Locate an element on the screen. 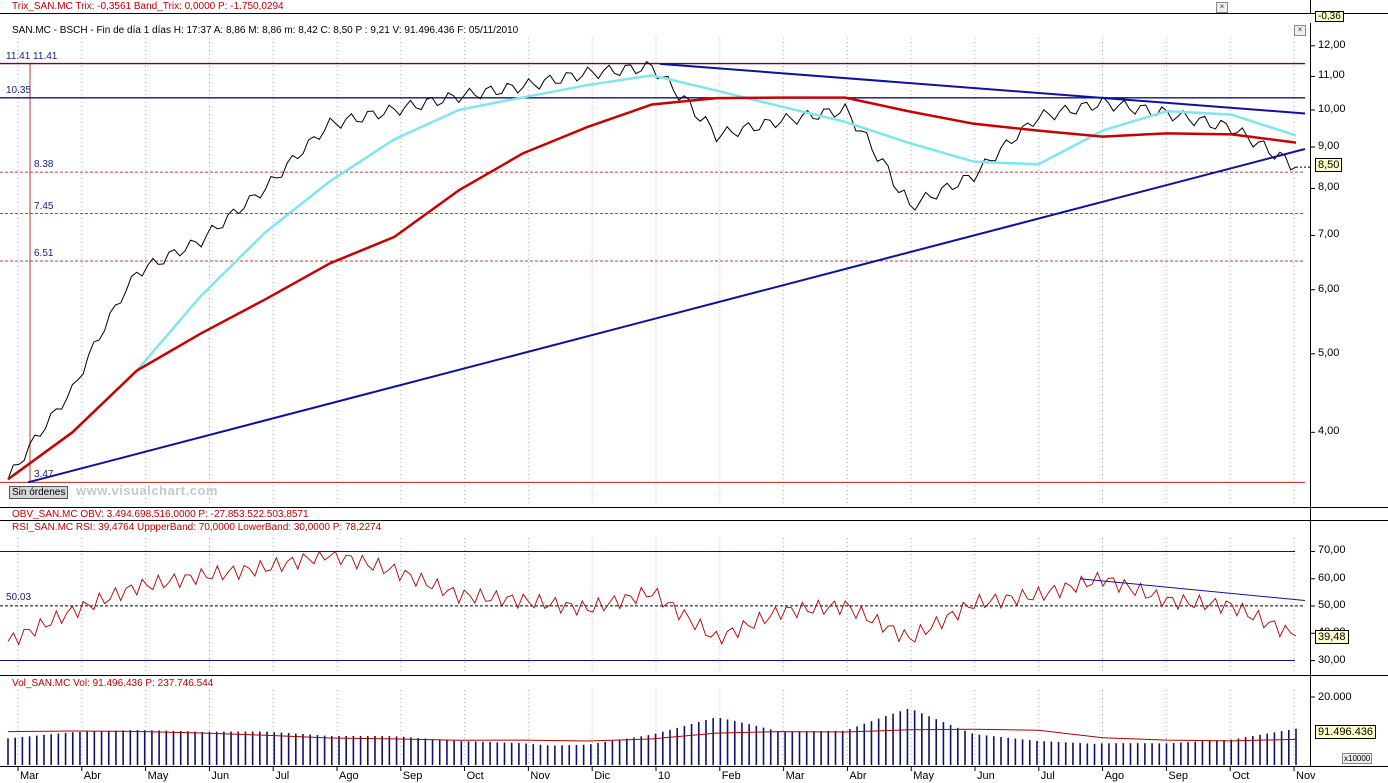 This screenshot has width=1388, height=783. obv-scale is located at coordinates (1349, 514).